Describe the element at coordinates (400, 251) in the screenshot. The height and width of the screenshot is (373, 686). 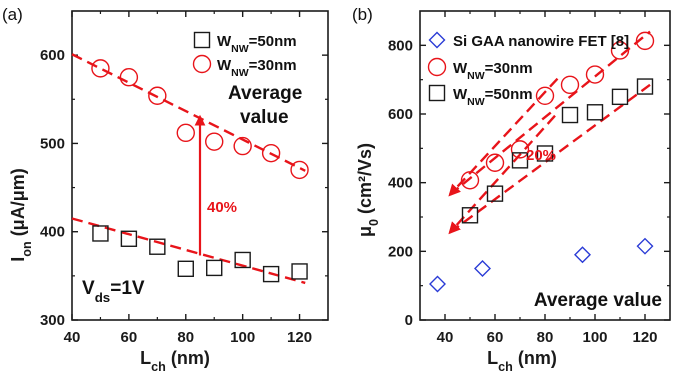
I see `y-tick-label: 200` at that location.